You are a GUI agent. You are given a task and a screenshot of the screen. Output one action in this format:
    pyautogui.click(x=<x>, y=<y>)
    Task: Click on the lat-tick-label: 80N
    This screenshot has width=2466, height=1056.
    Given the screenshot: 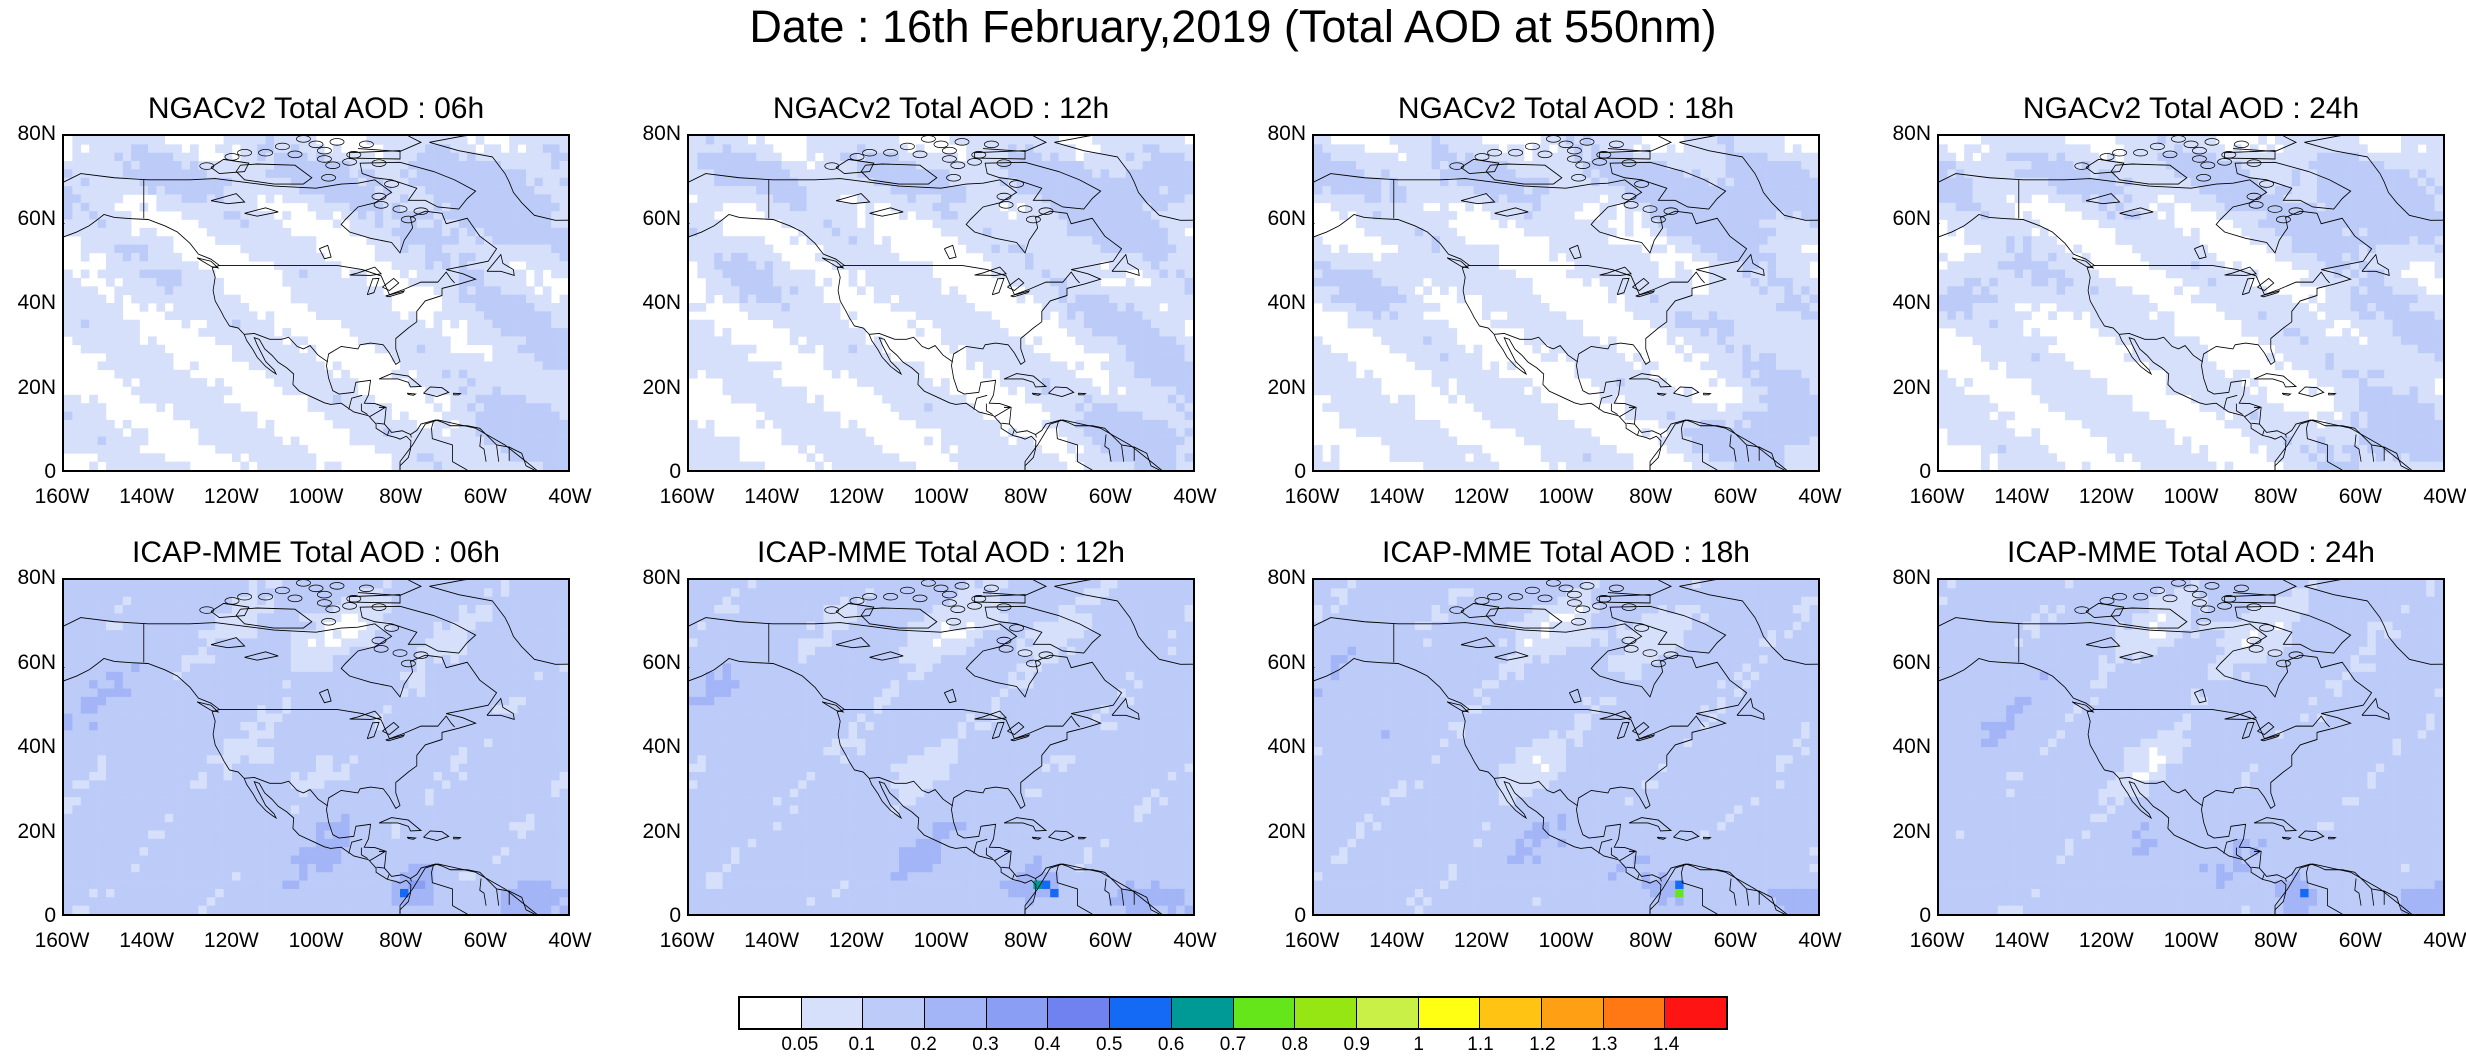 What is the action you would take?
    pyautogui.click(x=1911, y=577)
    